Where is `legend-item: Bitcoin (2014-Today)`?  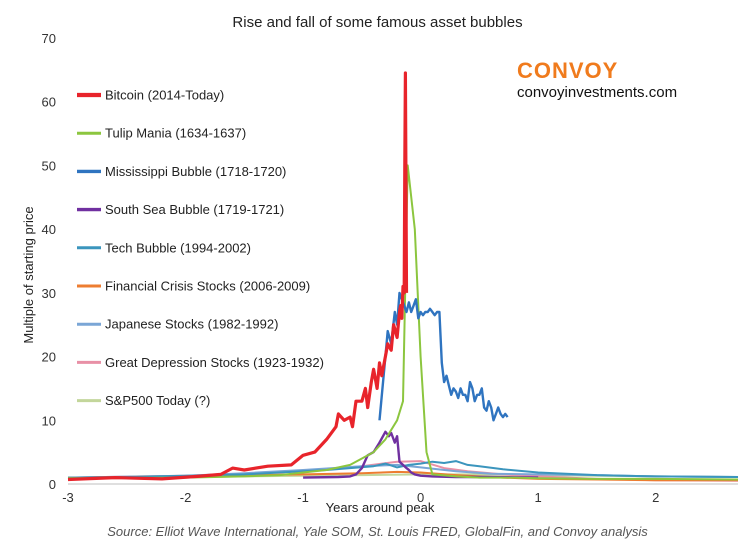 legend-item: Bitcoin (2014-Today) is located at coordinates (150, 95).